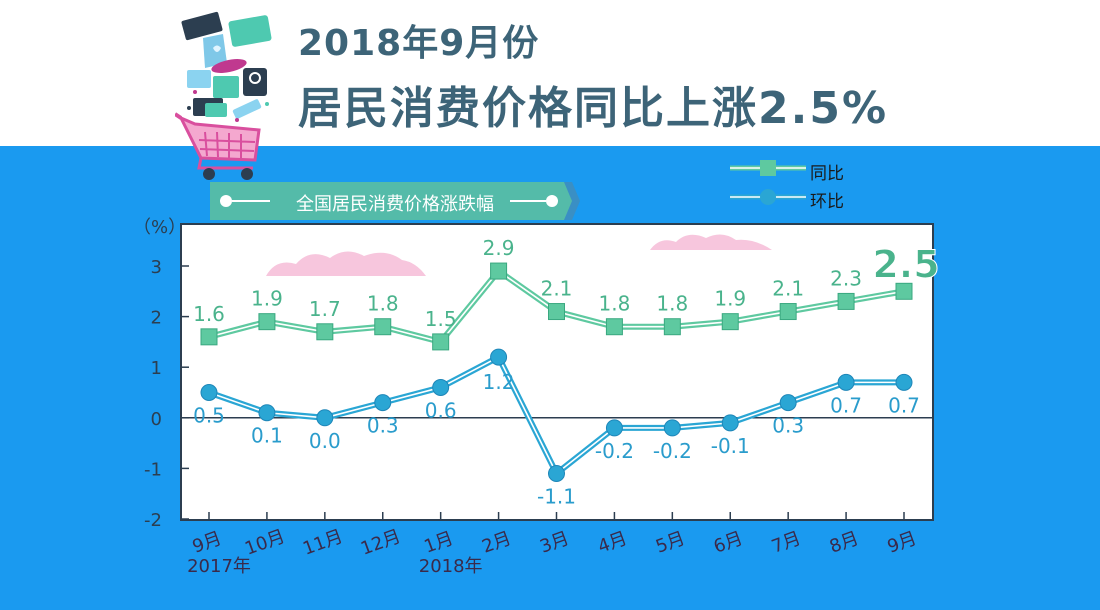 This screenshot has height=610, width=1100. I want to click on shopping-cart-illustration, so click(223, 95).